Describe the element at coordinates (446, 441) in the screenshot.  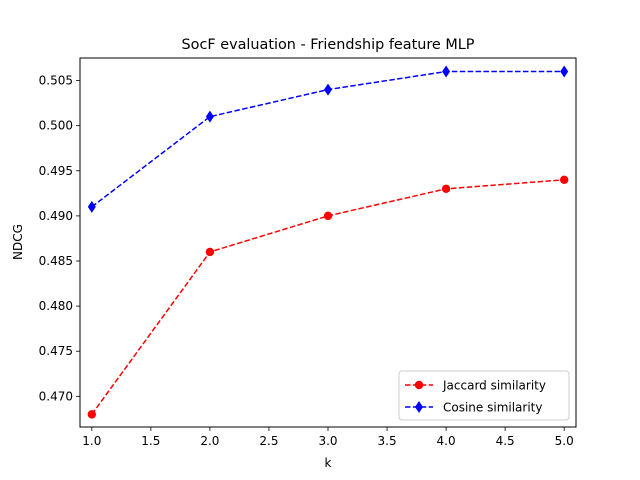
I see `x-tick-label: 4.0` at that location.